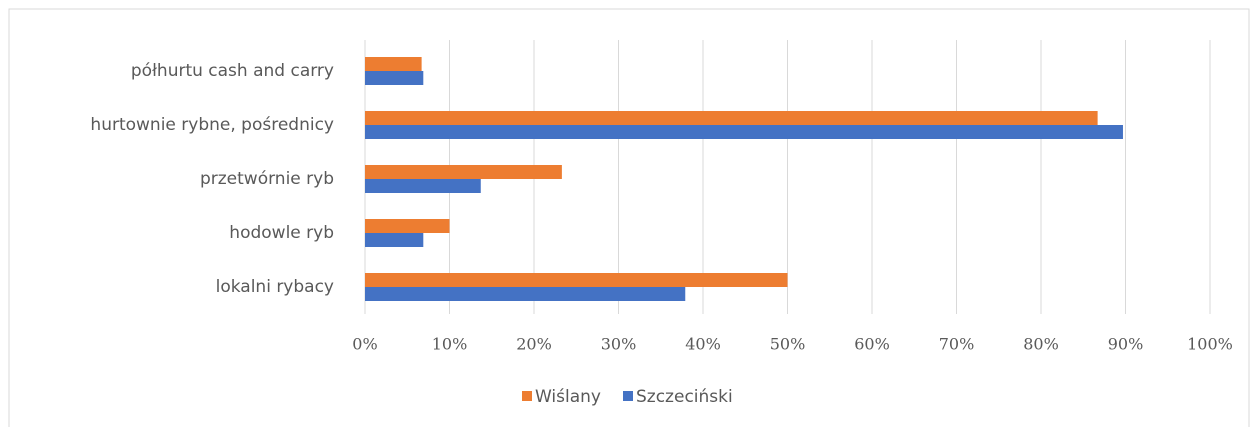 The image size is (1253, 427). Describe the element at coordinates (703, 344) in the screenshot. I see `x-tick-label: 40%` at that location.